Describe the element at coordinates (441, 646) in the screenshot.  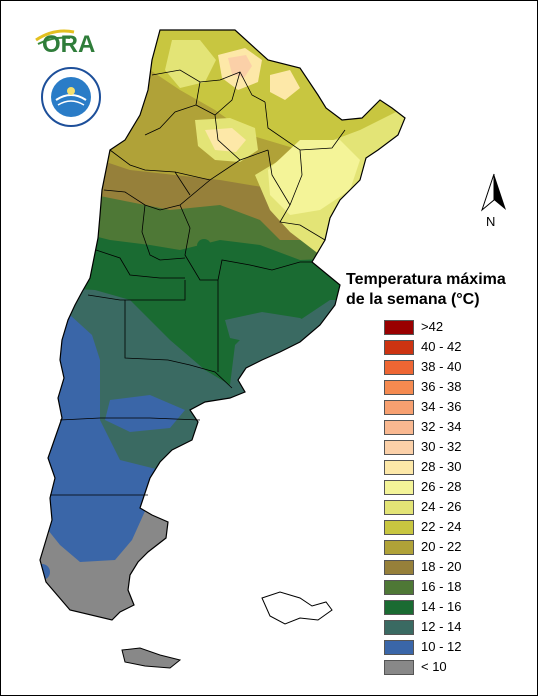
I see `legend-label: 10 - 12` at that location.